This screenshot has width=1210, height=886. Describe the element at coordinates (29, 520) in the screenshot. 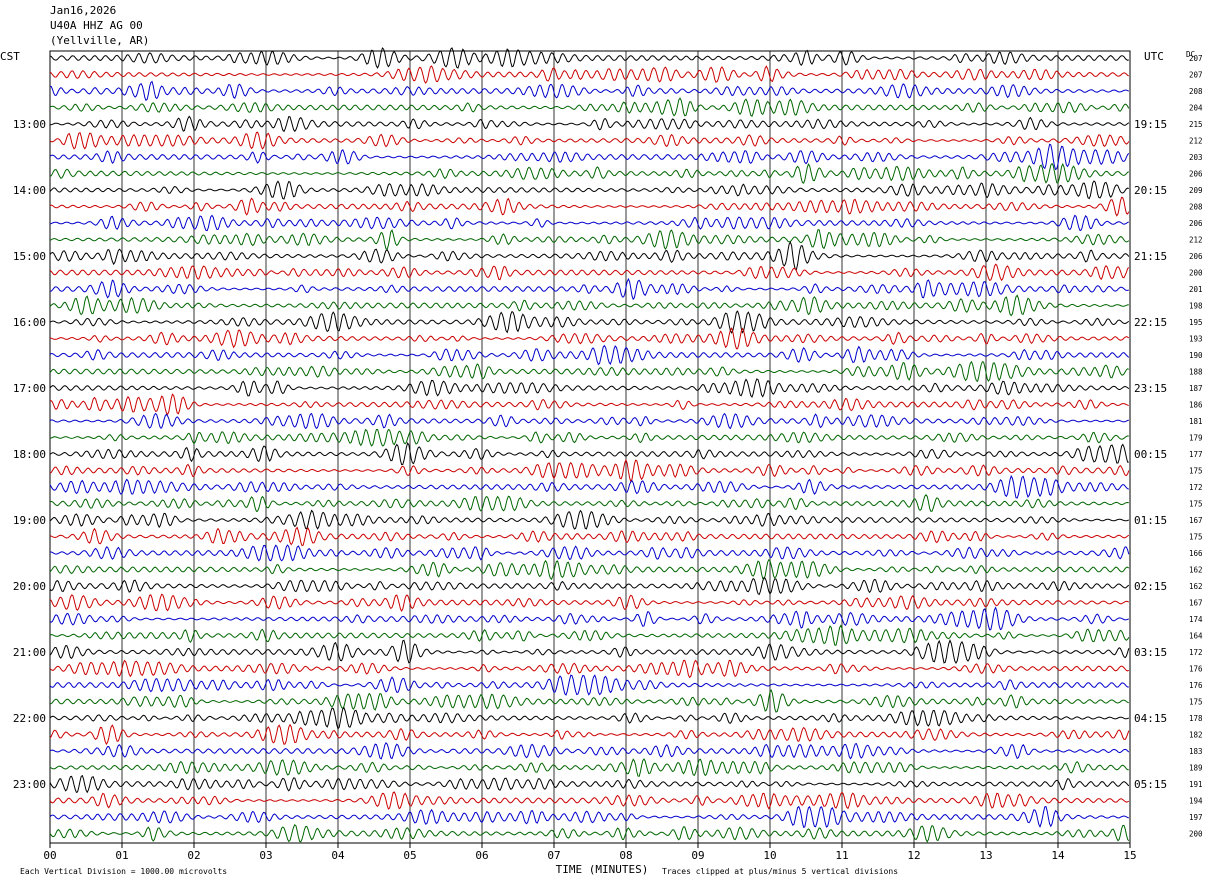

I see `cst-hour-label: 19:00` at that location.